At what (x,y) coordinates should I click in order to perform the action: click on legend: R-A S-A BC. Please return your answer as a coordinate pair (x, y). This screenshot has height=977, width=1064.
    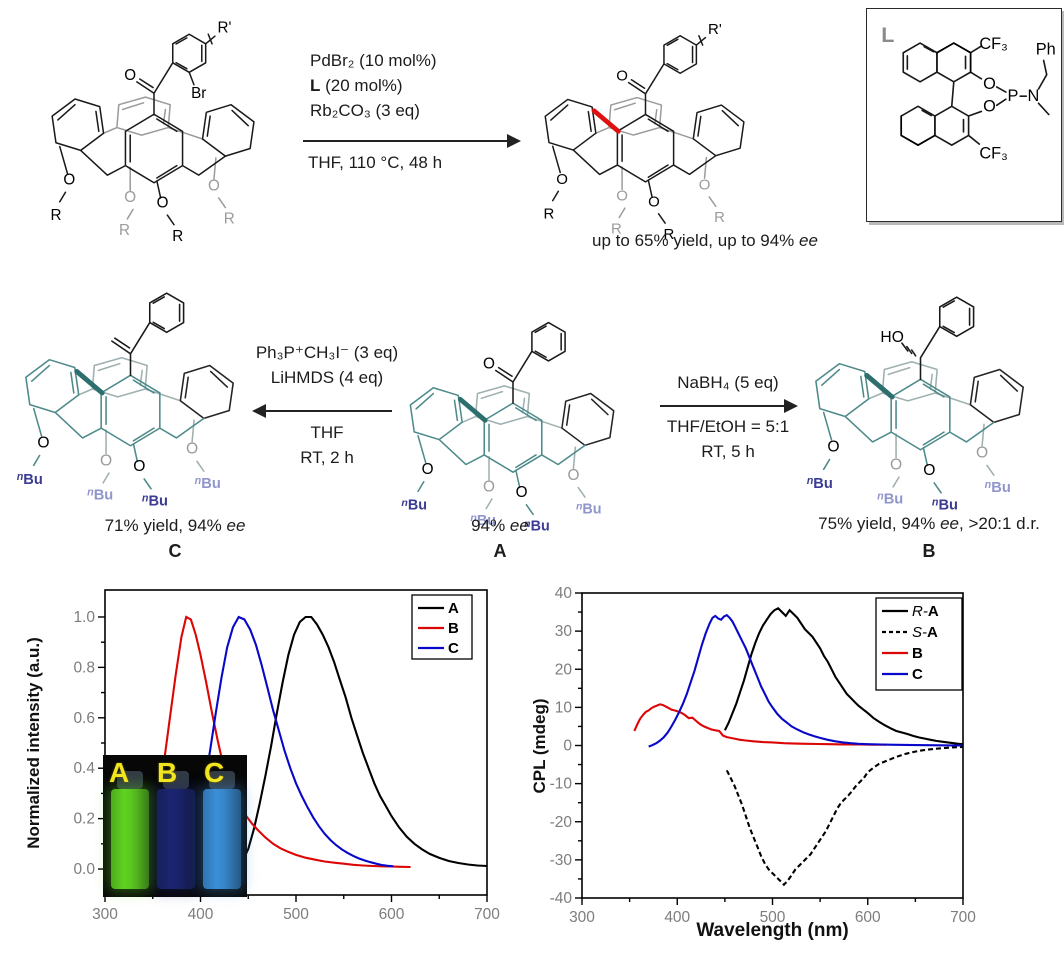
    Looking at the image, I should click on (919, 644).